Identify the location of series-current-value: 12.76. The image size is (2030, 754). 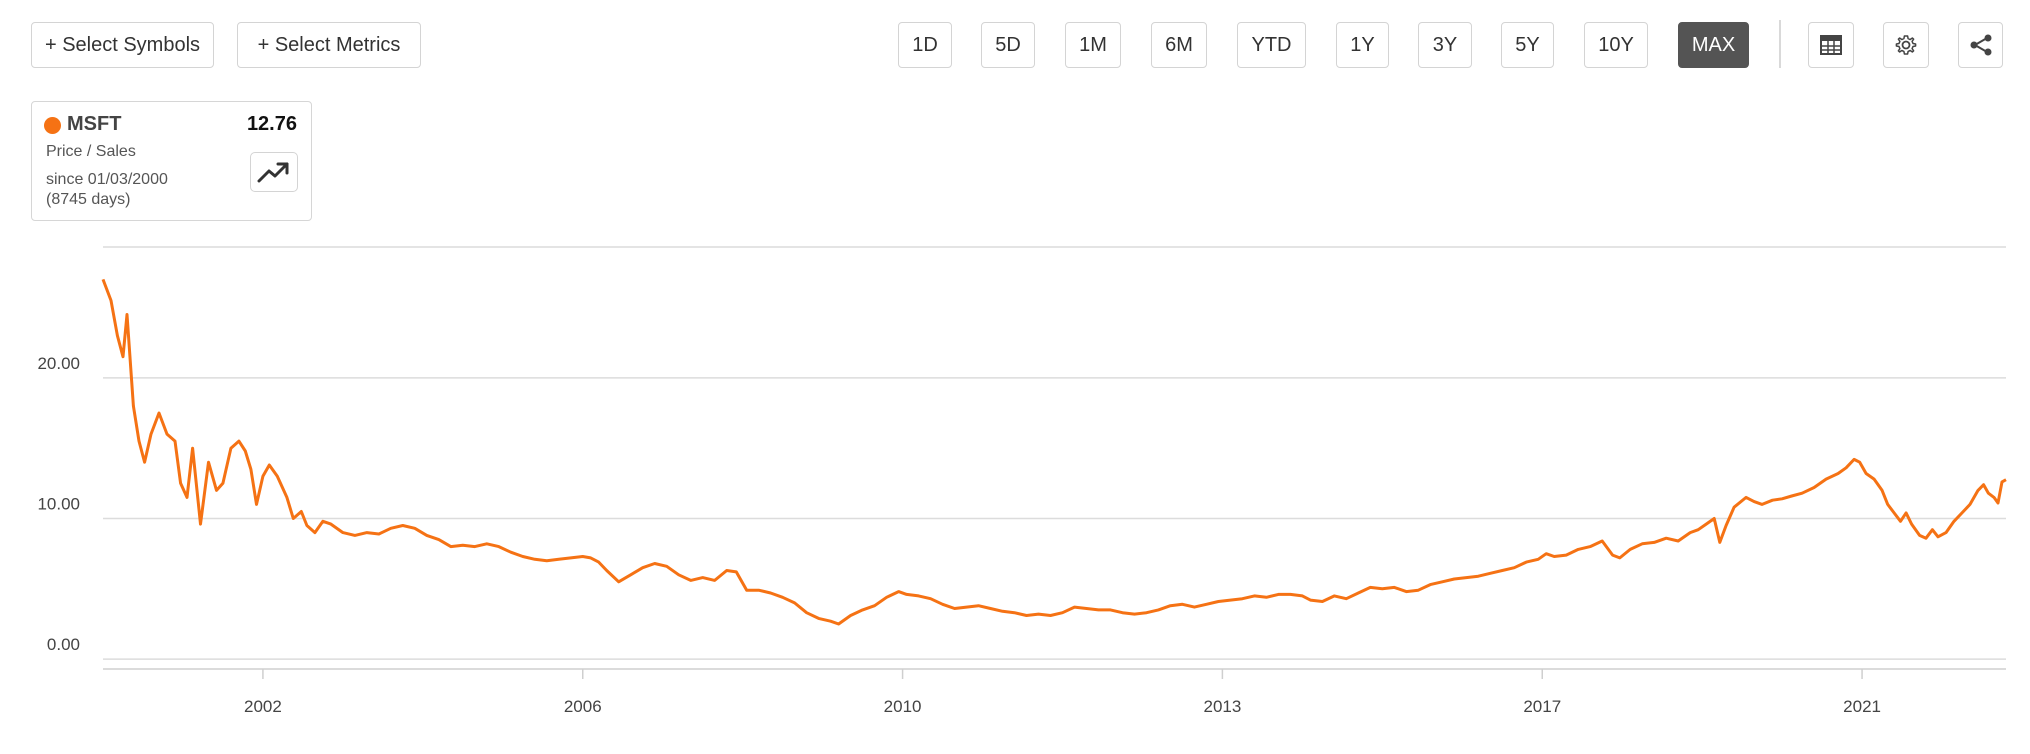
(271, 124).